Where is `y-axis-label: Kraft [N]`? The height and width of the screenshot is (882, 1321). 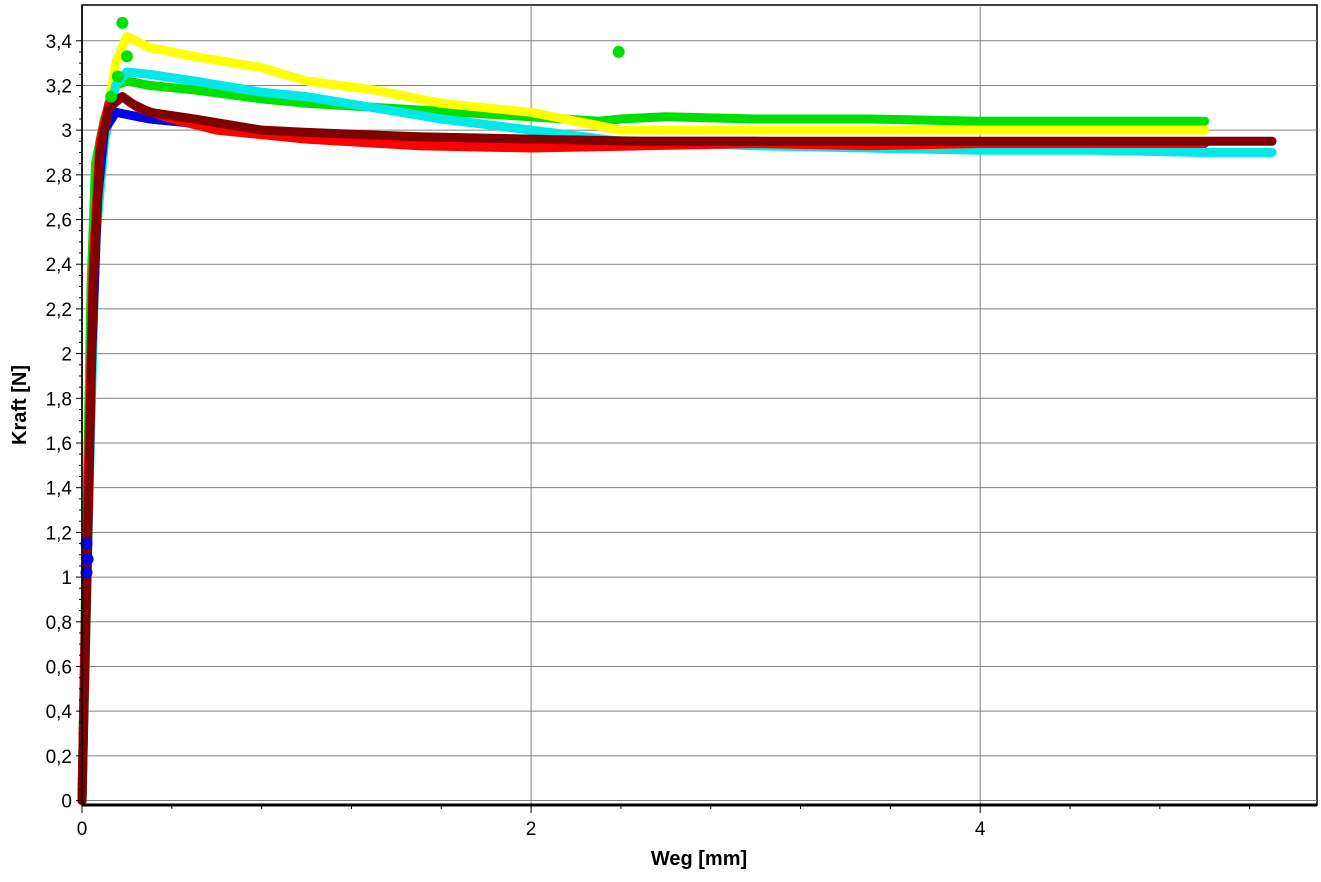
y-axis-label: Kraft [N] is located at coordinates (20, 405).